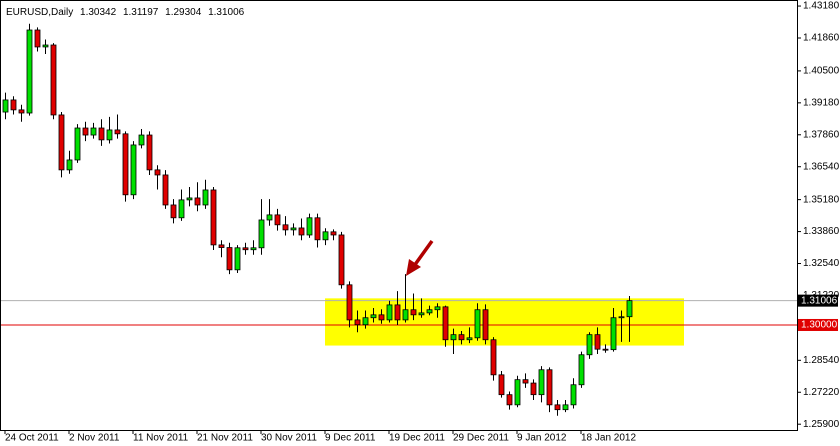 Image resolution: width=840 pixels, height=446 pixels. Describe the element at coordinates (226, 12) in the screenshot. I see `header-close: 1.31006` at that location.